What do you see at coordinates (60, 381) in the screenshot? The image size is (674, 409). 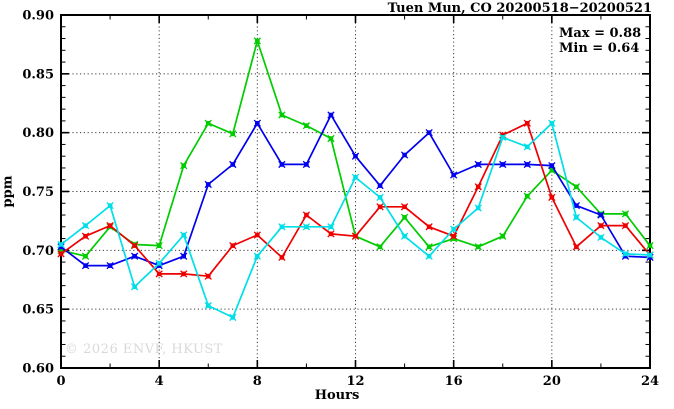 I see `x-tick-label: 0` at bounding box center [60, 381].